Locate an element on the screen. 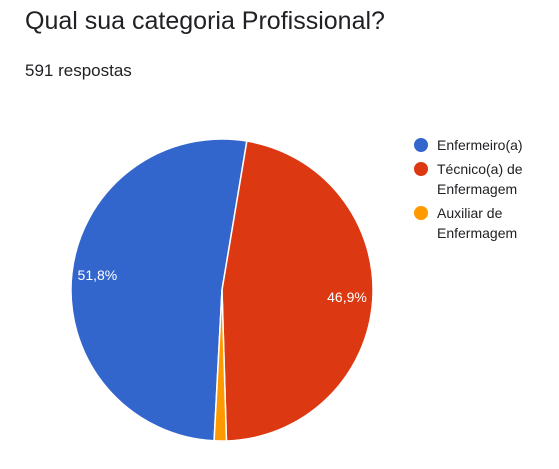 Image resolution: width=559 pixels, height=469 pixels. pie-data-label-0: 51,8% is located at coordinates (98, 275).